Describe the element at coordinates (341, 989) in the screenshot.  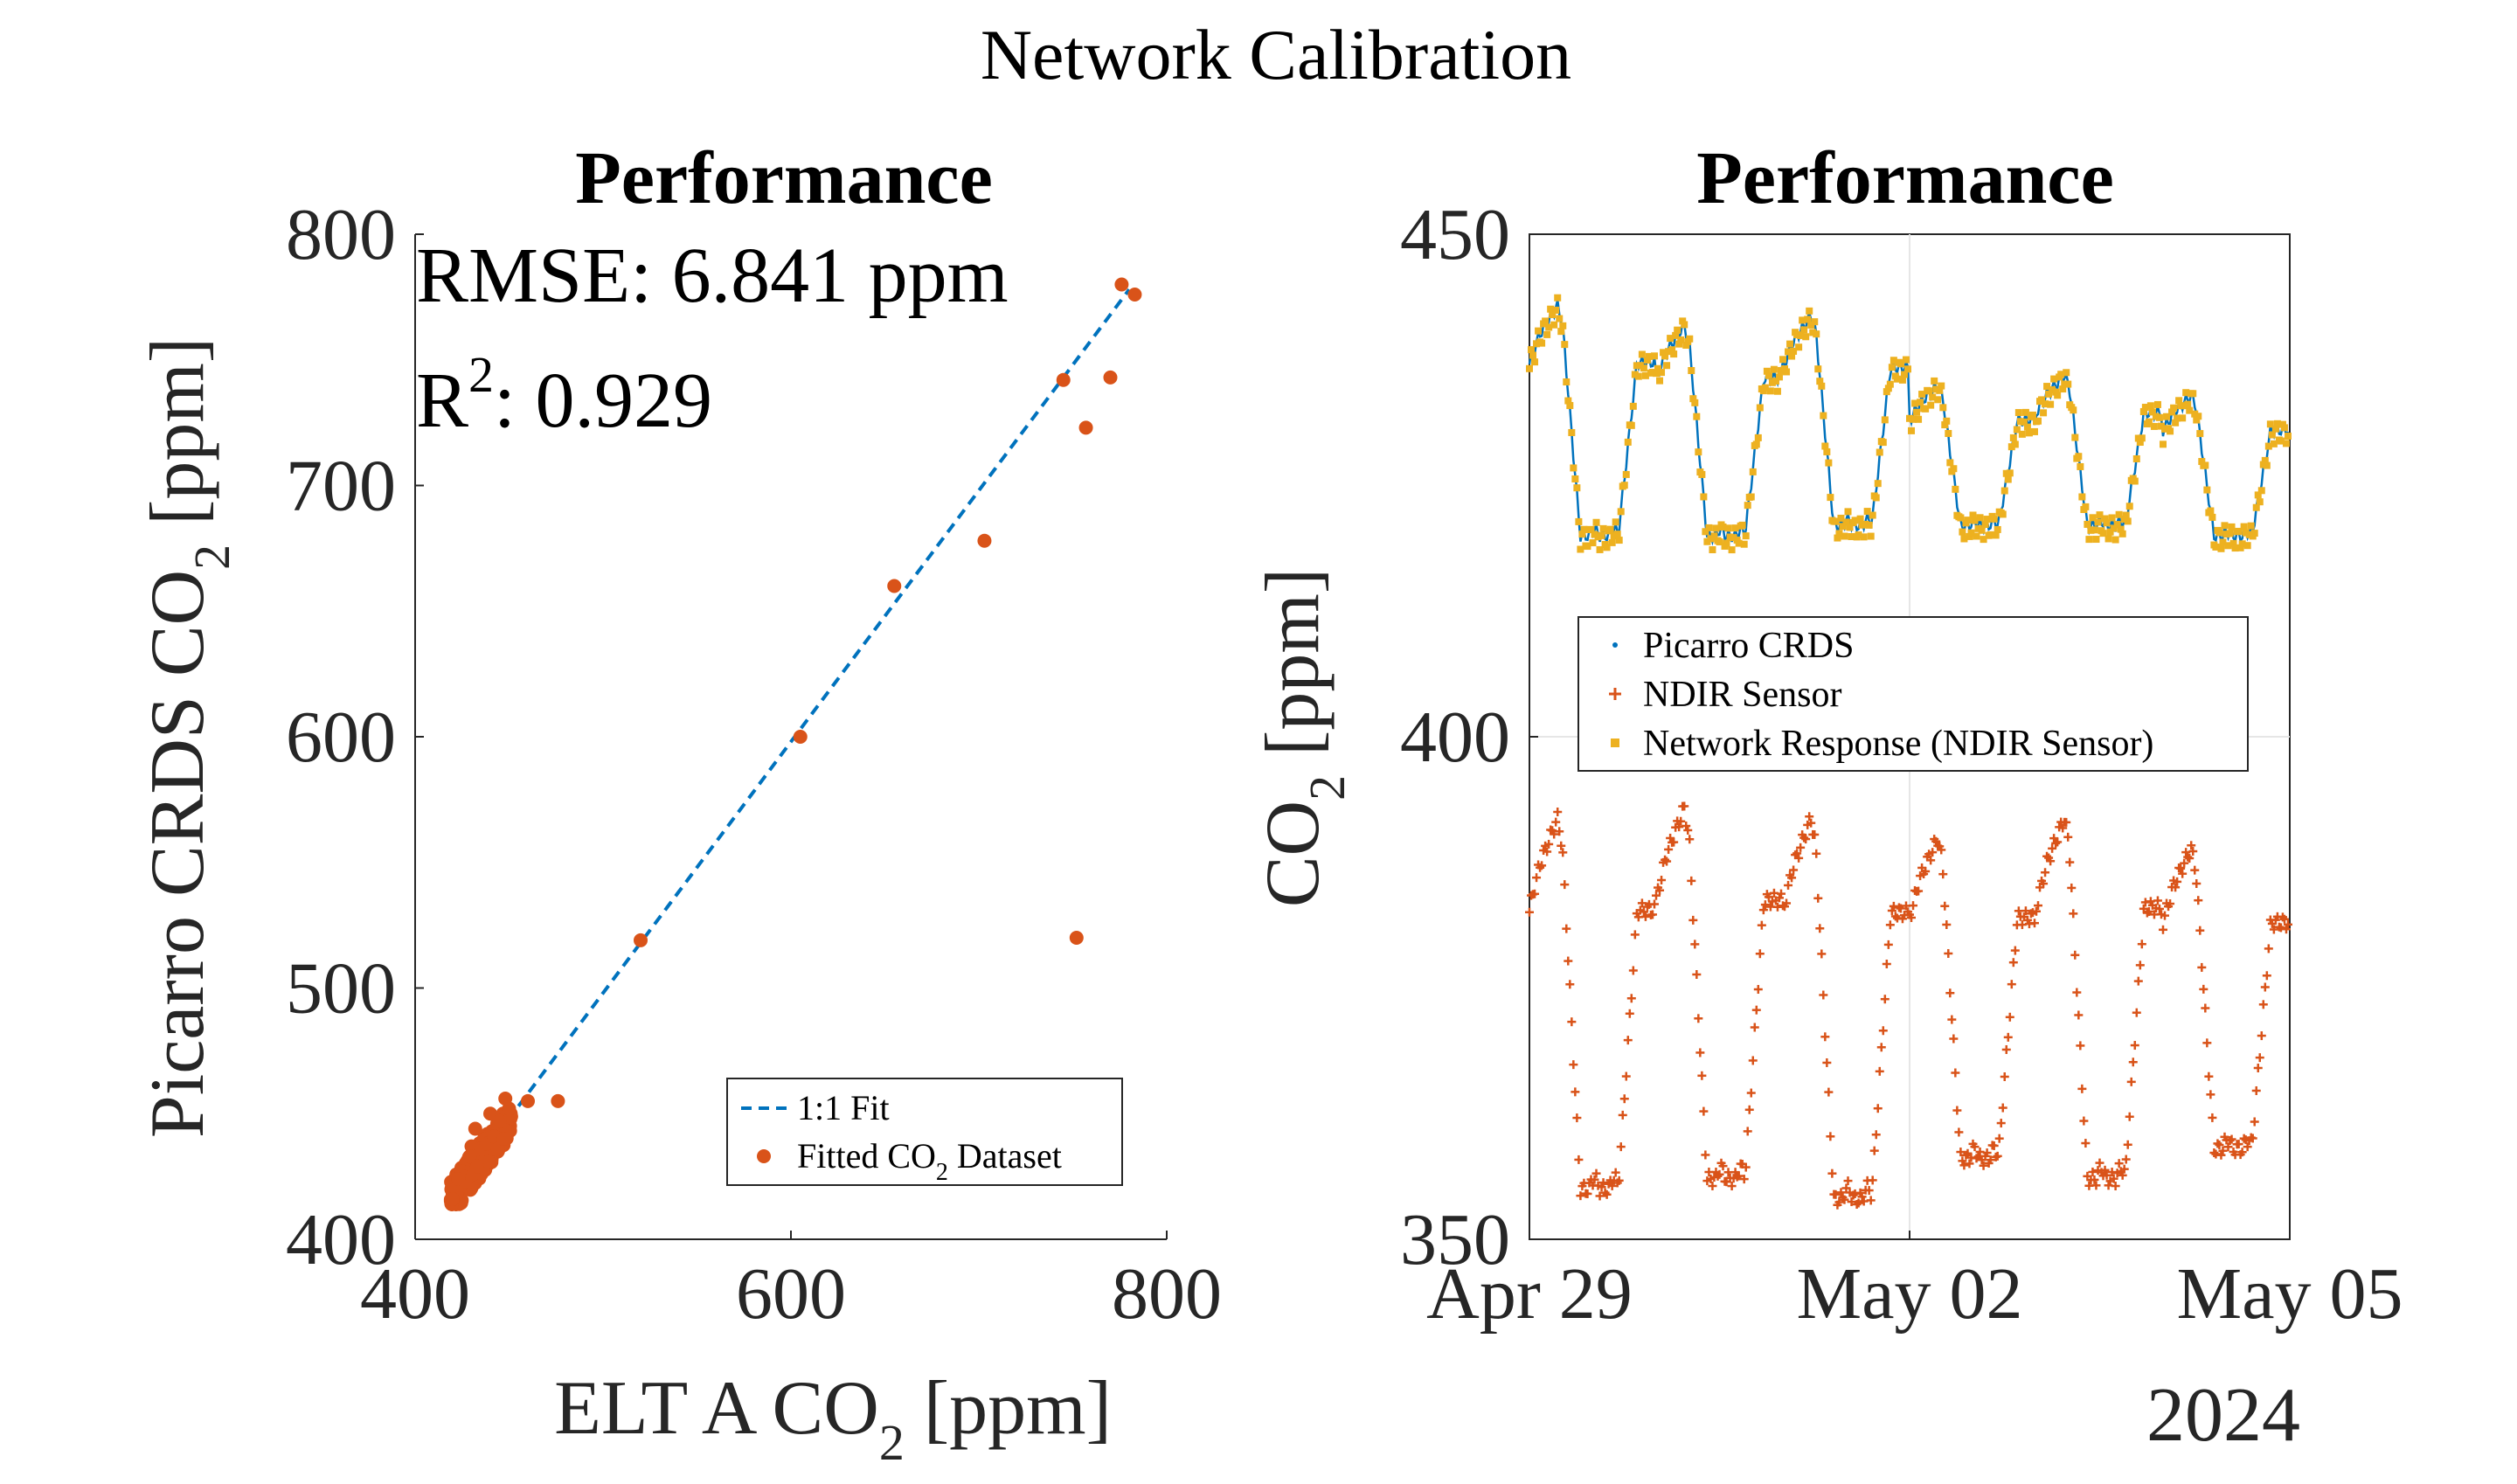
I see `left-y-tick-label: 500` at that location.